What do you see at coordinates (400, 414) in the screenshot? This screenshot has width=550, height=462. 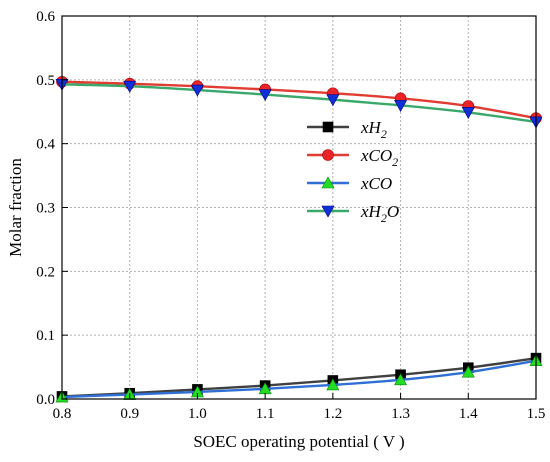 I see `x-tick-label: 1.3` at bounding box center [400, 414].